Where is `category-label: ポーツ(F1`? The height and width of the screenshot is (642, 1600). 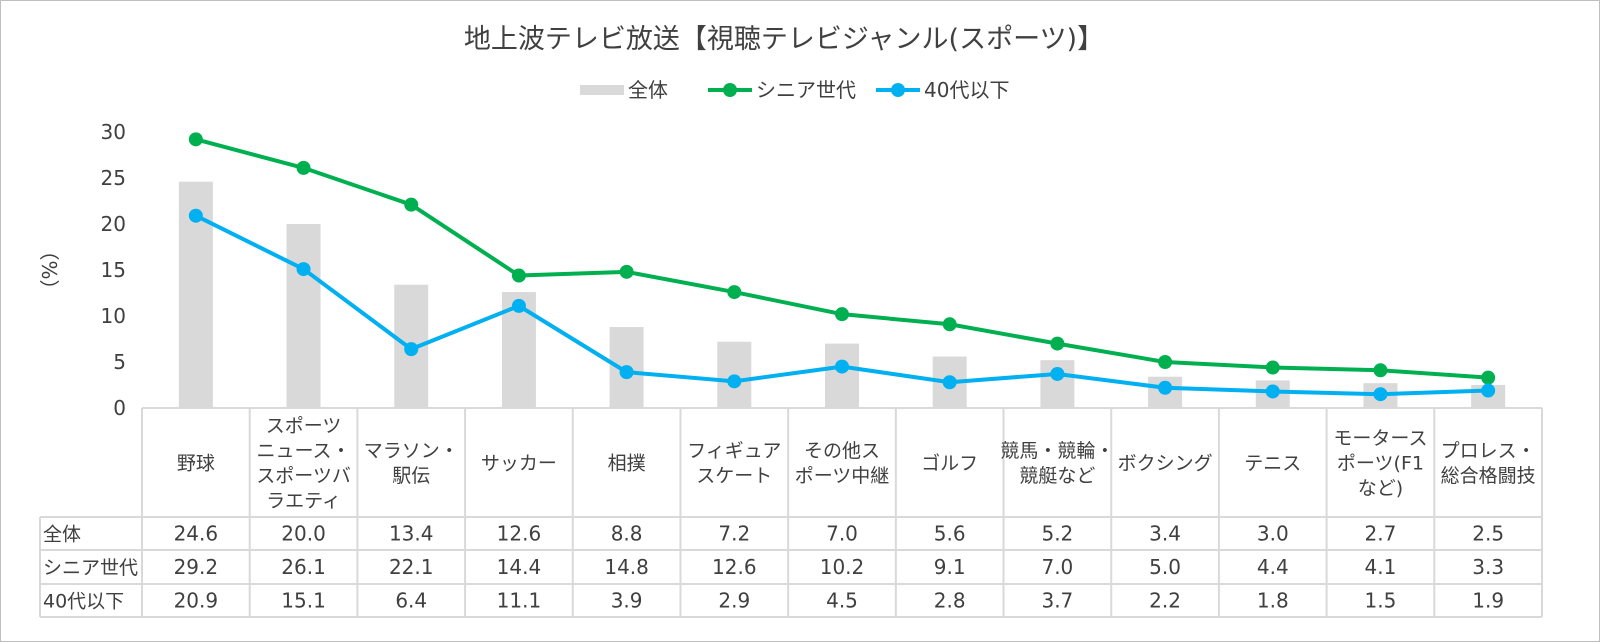
category-label: ポーツ(F1 is located at coordinates (1380, 464).